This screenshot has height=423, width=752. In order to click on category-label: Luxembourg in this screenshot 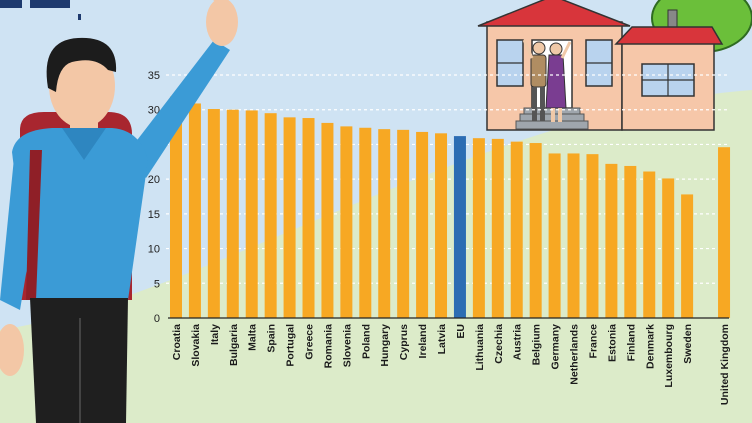, I will do `click(669, 356)`.